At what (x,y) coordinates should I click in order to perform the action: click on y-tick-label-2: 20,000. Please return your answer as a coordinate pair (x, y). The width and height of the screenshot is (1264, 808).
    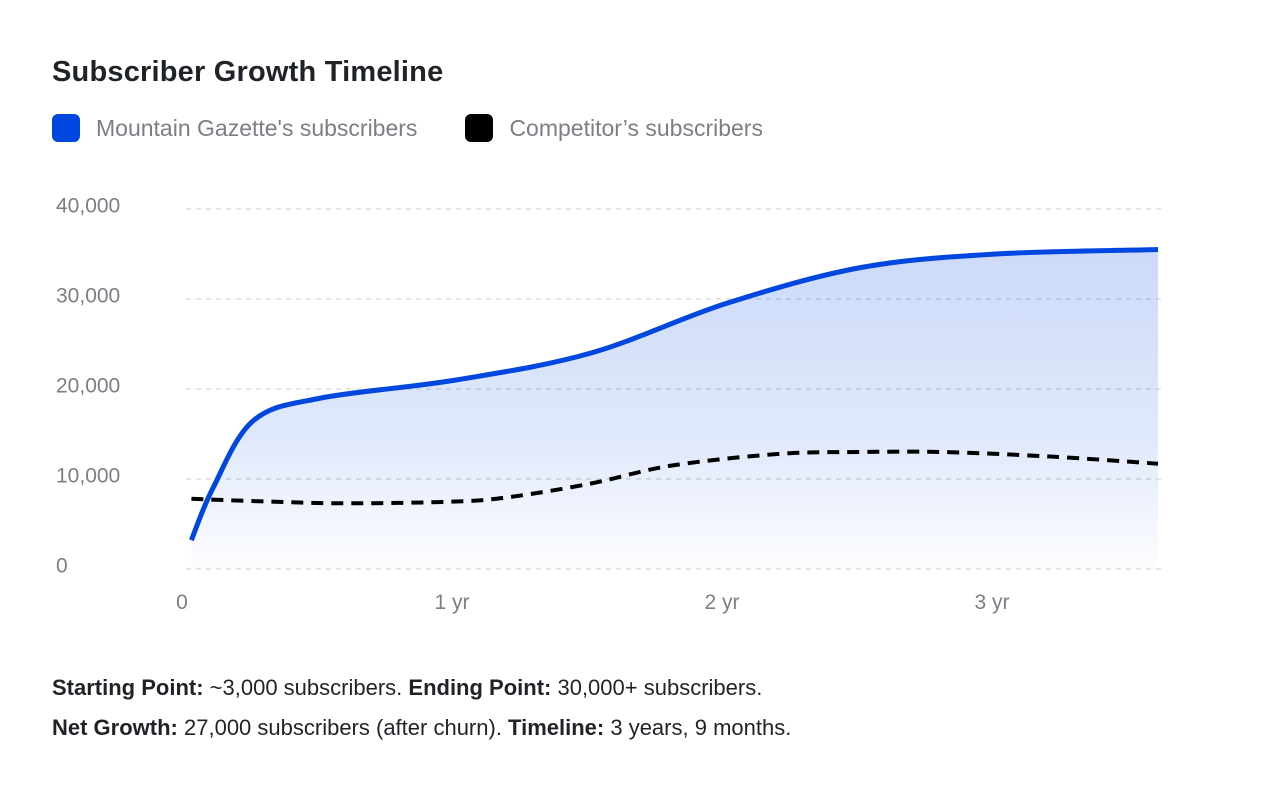
    Looking at the image, I should click on (88, 386).